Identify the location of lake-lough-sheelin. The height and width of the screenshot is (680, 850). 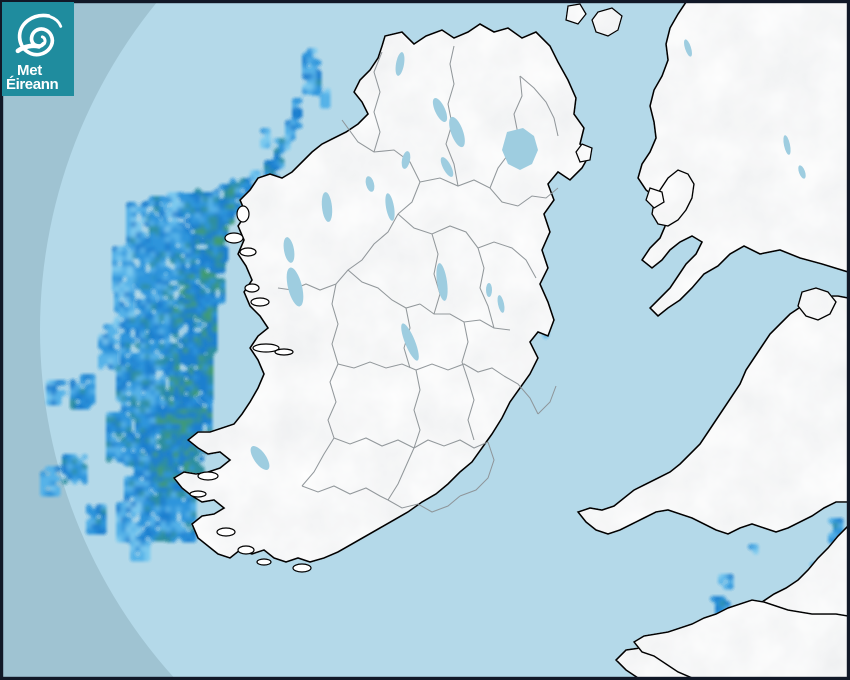
(447, 167).